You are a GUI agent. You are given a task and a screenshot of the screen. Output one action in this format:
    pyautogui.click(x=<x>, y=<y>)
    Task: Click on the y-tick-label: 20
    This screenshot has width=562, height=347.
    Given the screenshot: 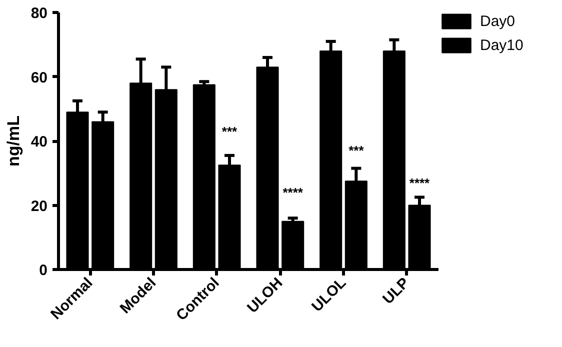 What is the action you would take?
    pyautogui.click(x=39, y=206)
    